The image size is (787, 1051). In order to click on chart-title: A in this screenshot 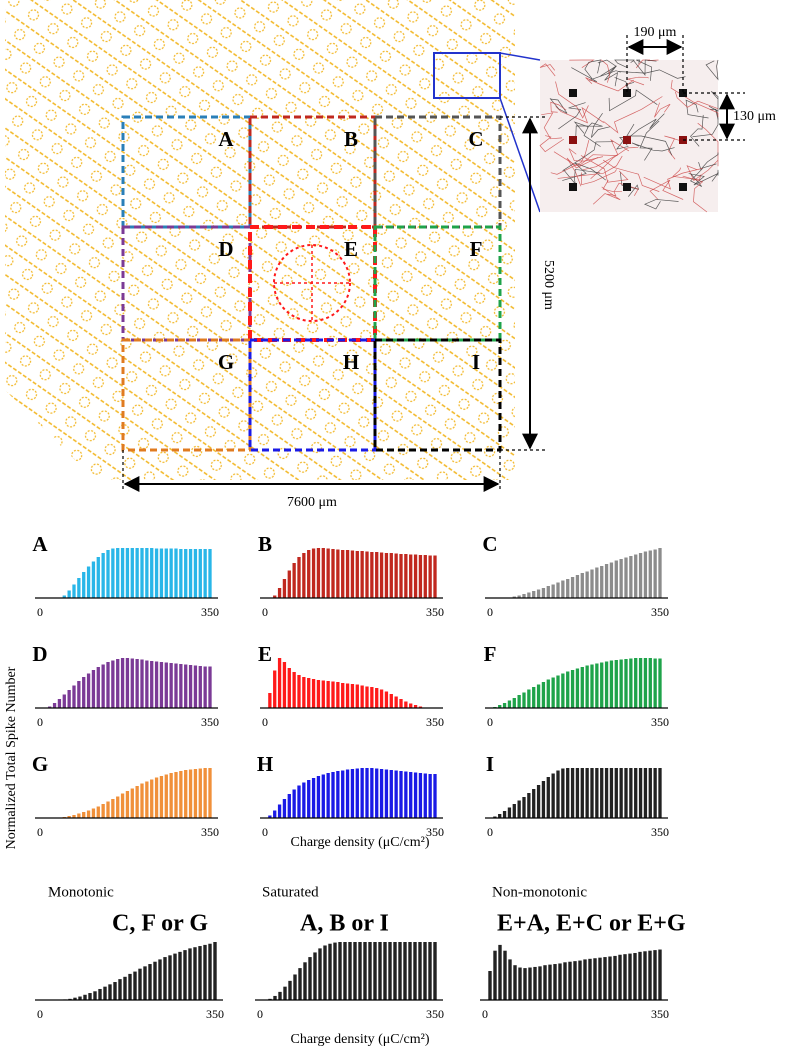, I will do `click(40, 544)`.